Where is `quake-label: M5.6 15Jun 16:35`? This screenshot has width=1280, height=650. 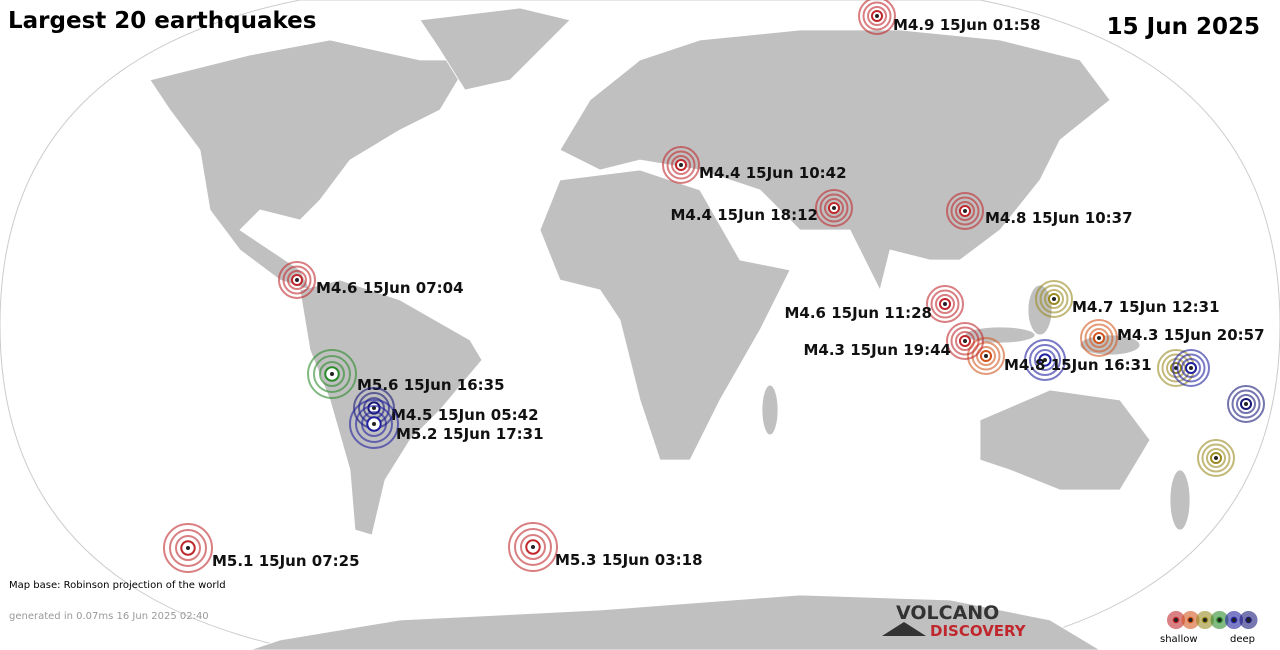
quake-label: M5.6 15Jun 16:35 is located at coordinates (431, 385).